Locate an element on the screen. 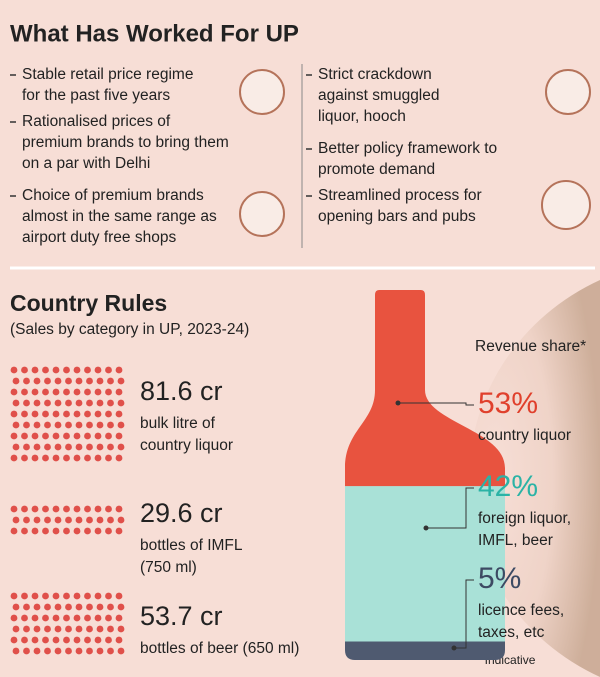 The height and width of the screenshot is (677, 600). item-text: on a par with Delhi is located at coordinates (86, 163).